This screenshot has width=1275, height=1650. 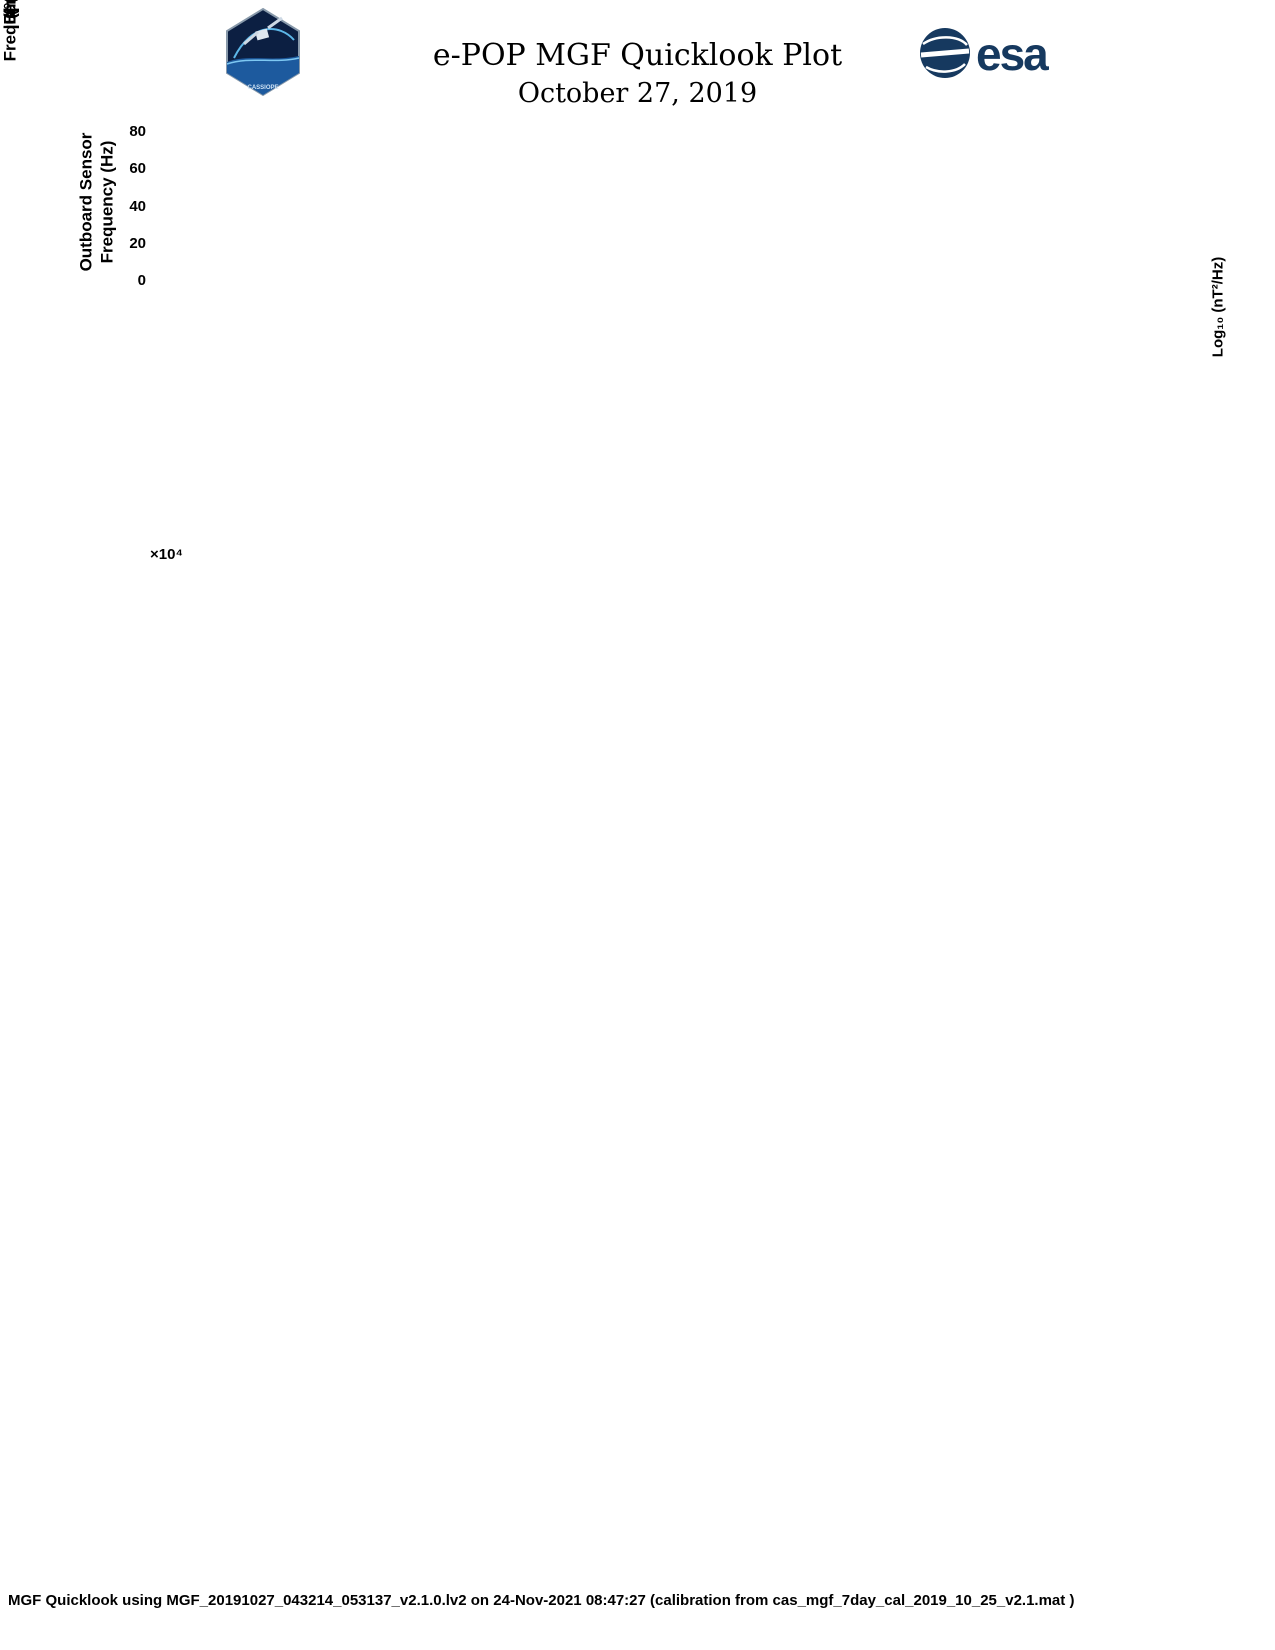 What do you see at coordinates (166, 554) in the screenshot?
I see `y-axis-multiplier: ×10⁴` at bounding box center [166, 554].